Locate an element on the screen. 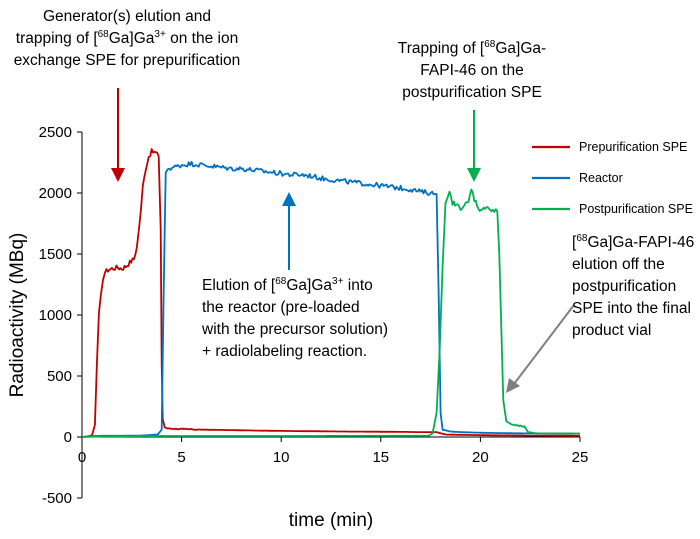 The height and width of the screenshot is (539, 700). y-tick-label: 2000 is located at coordinates (55, 193).